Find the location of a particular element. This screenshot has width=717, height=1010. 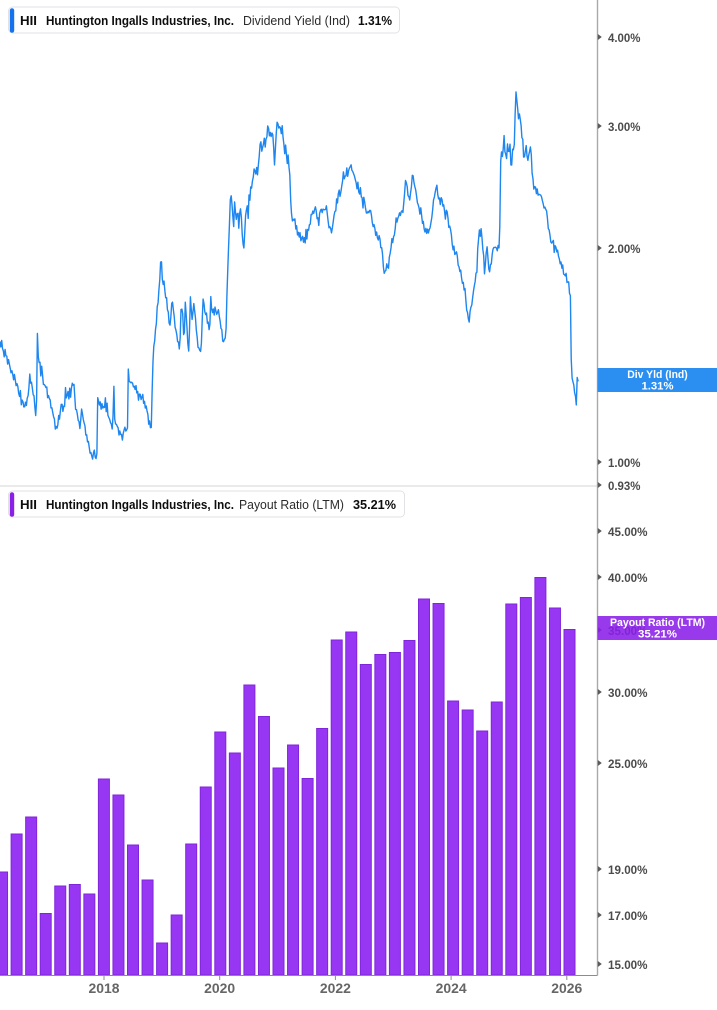

svg-text: 2022 is located at coordinates (335, 988).